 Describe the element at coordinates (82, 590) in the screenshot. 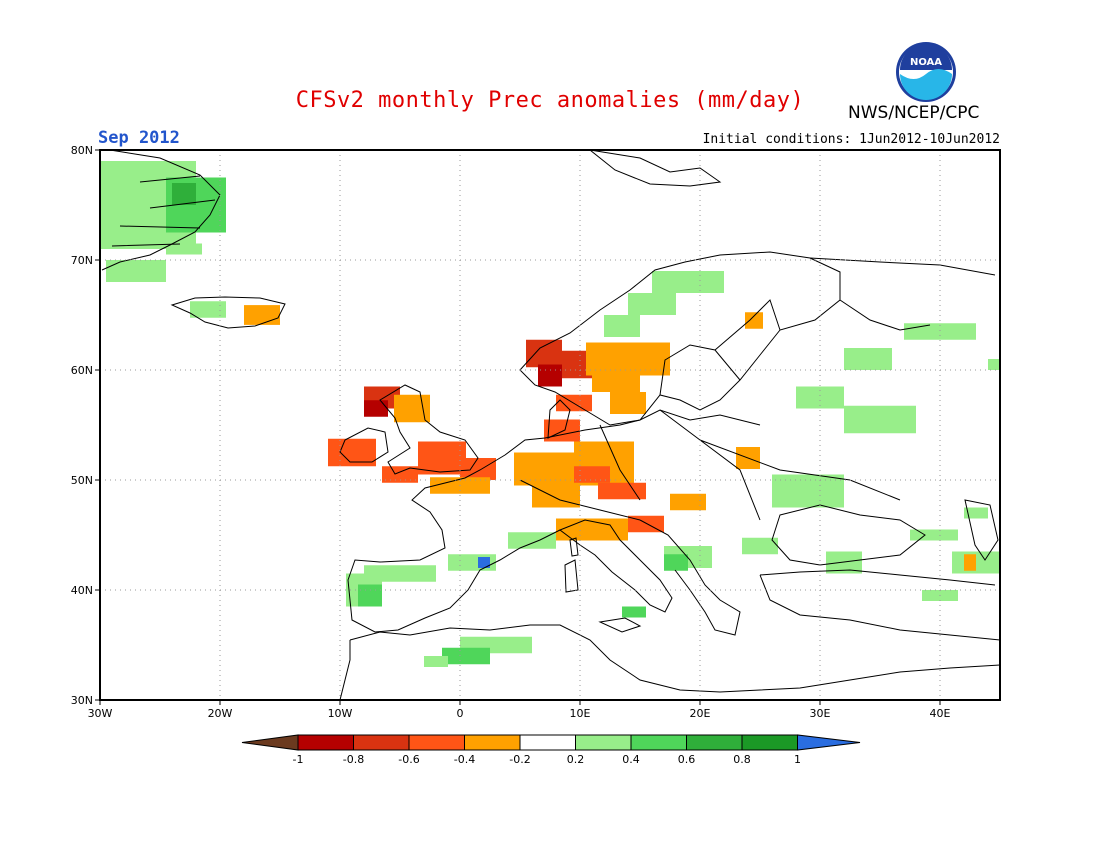

I see `lat-tick-label: 40N` at that location.